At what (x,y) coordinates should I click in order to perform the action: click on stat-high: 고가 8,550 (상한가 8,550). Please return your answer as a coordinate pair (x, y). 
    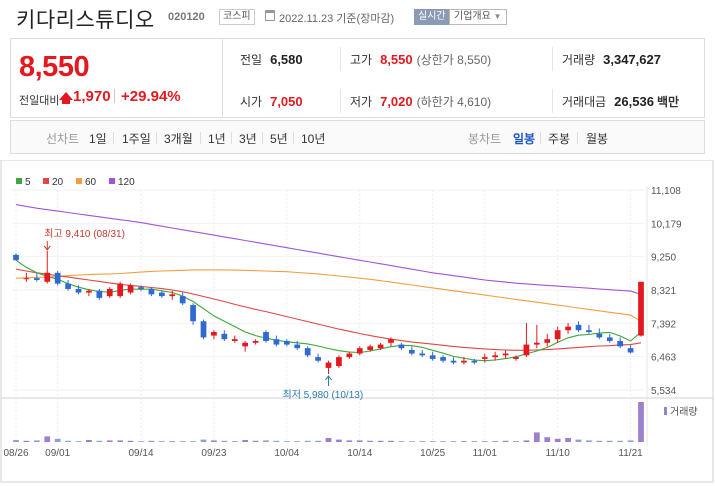
    Looking at the image, I should click on (420, 59).